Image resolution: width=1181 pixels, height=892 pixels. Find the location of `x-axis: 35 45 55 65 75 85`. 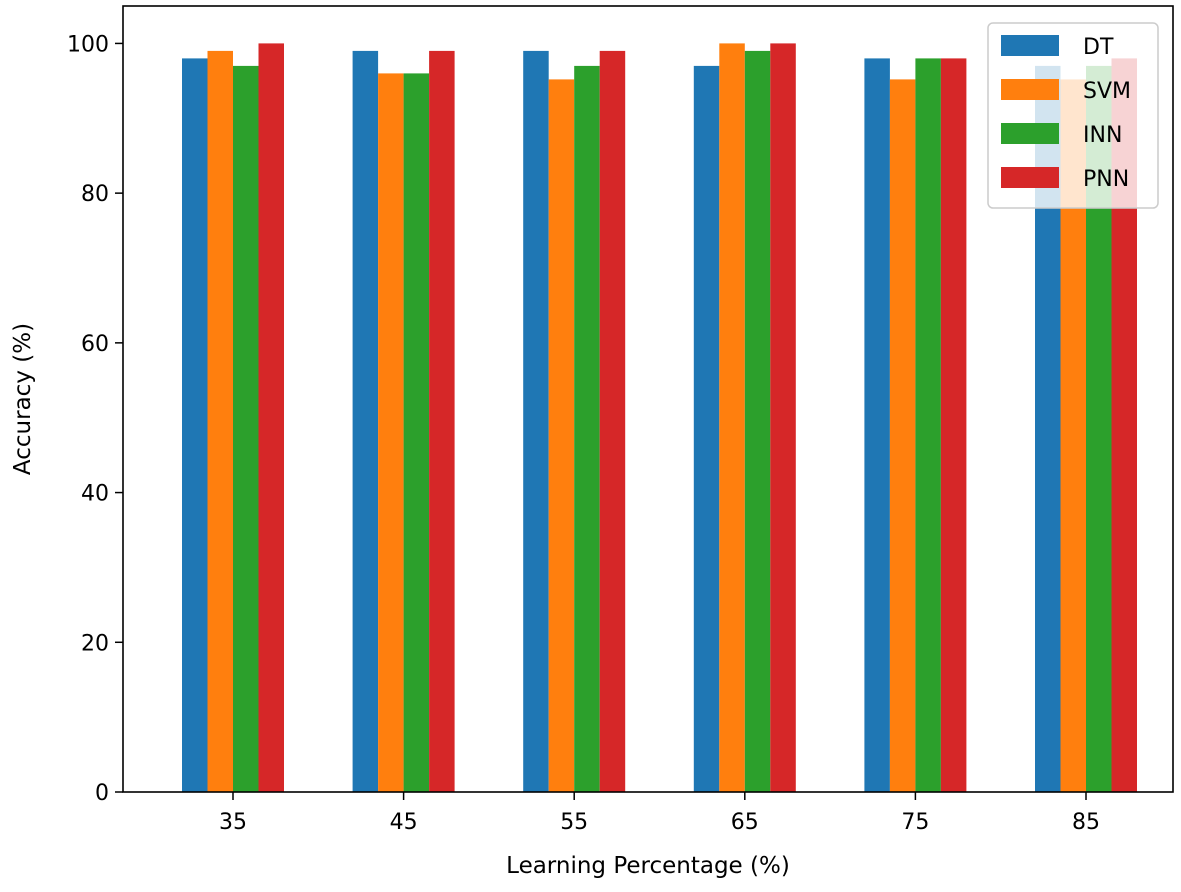

x-axis: 35 45 55 65 75 85 is located at coordinates (659, 813).